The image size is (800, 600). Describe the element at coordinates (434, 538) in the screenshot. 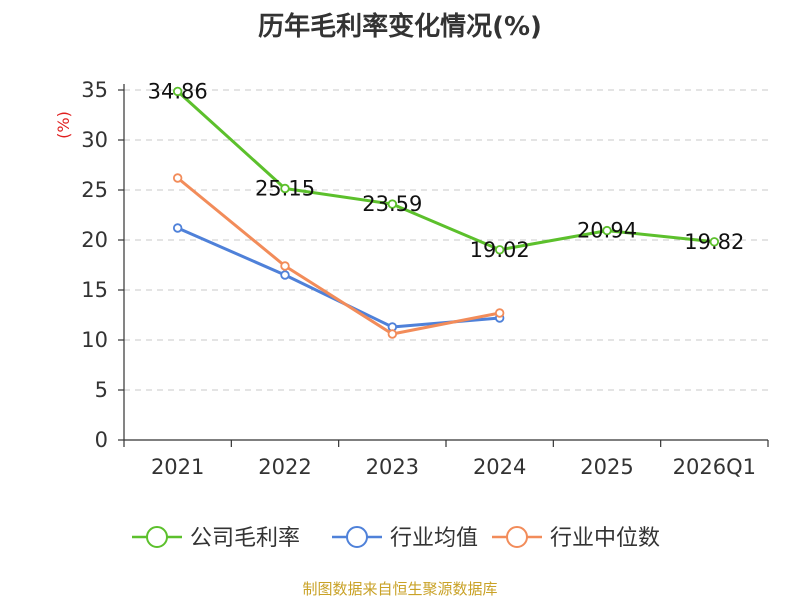

I see `legend-label: 行业均值` at that location.